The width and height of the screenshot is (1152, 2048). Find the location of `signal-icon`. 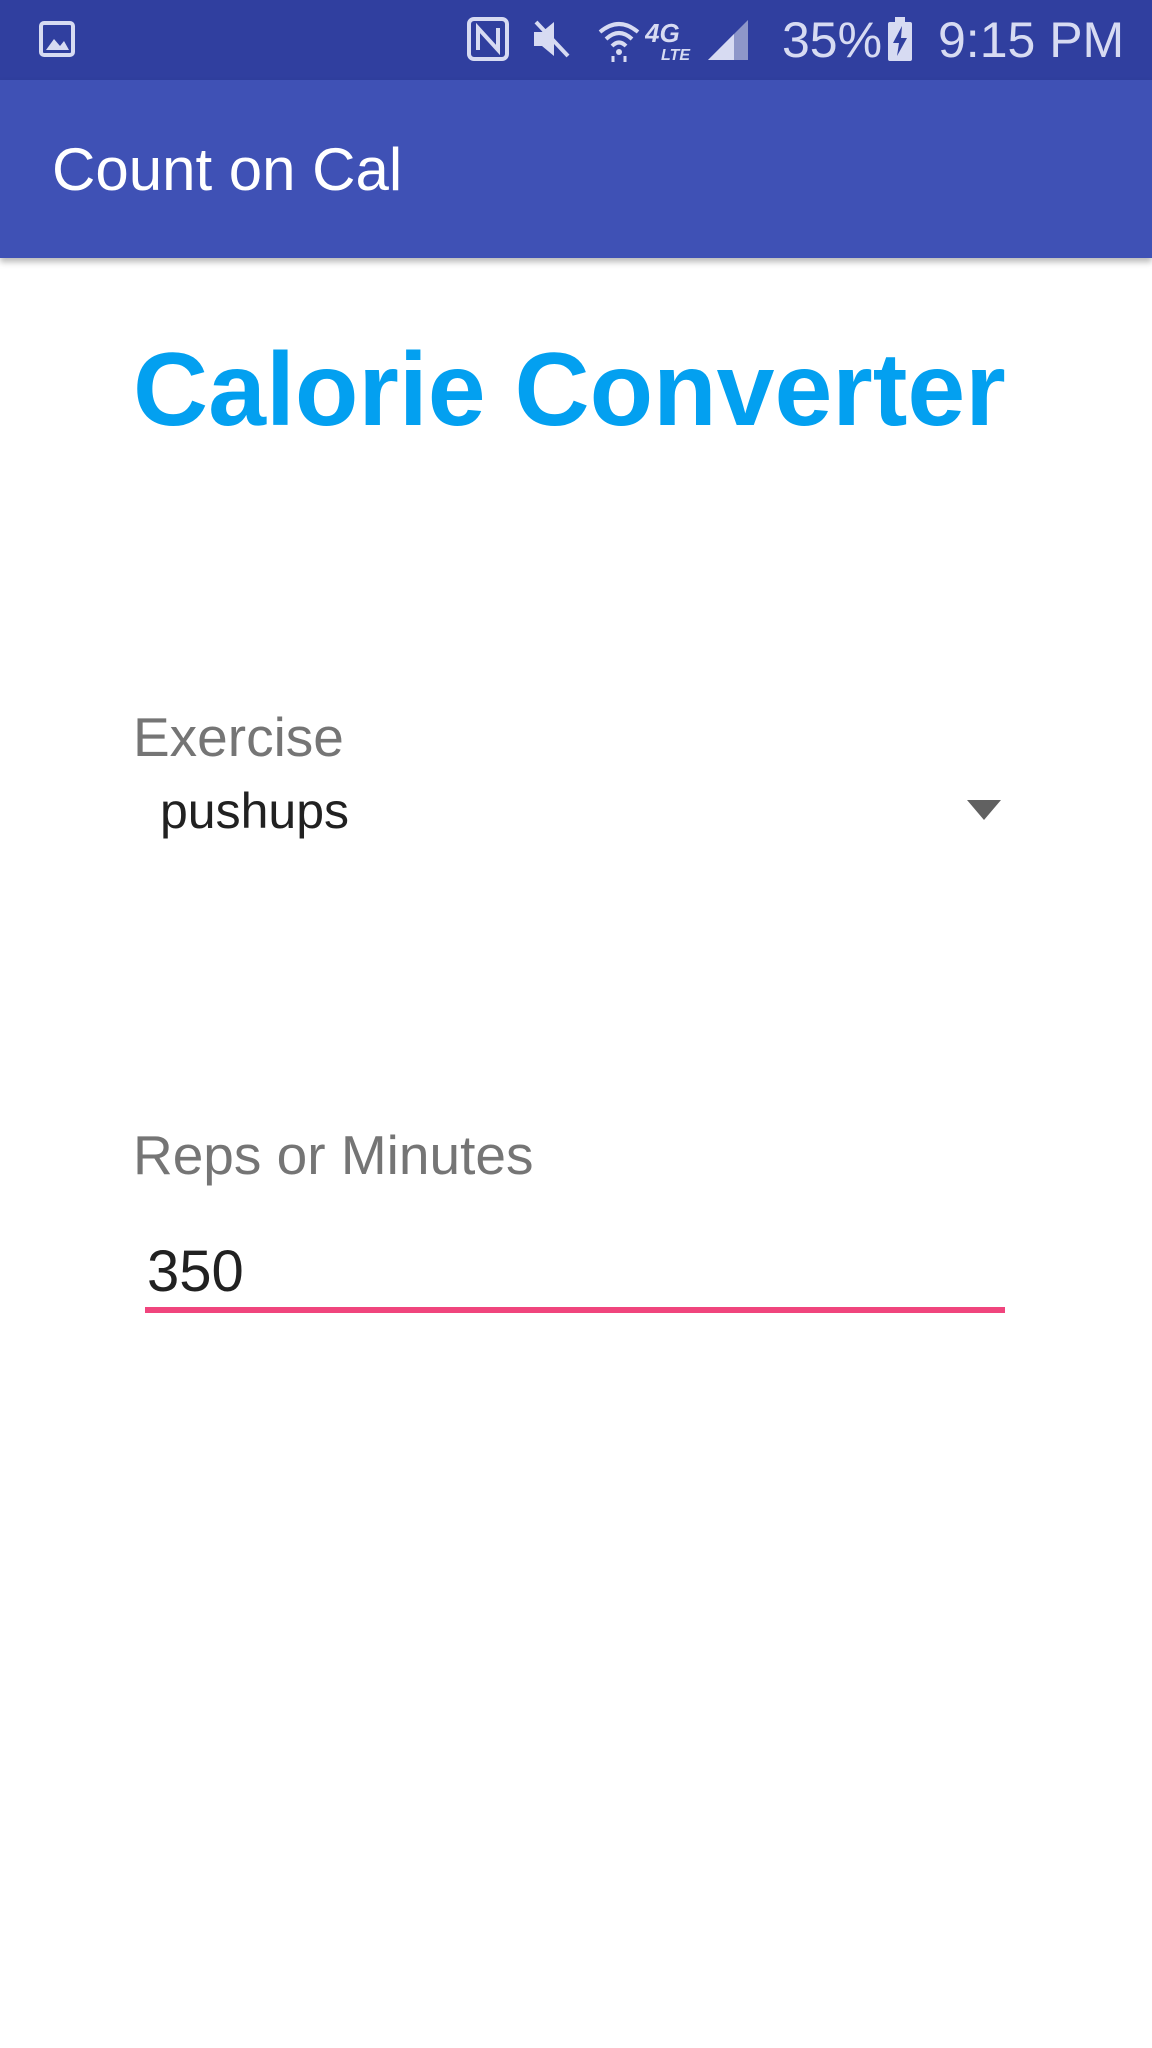

signal-icon is located at coordinates (728, 40).